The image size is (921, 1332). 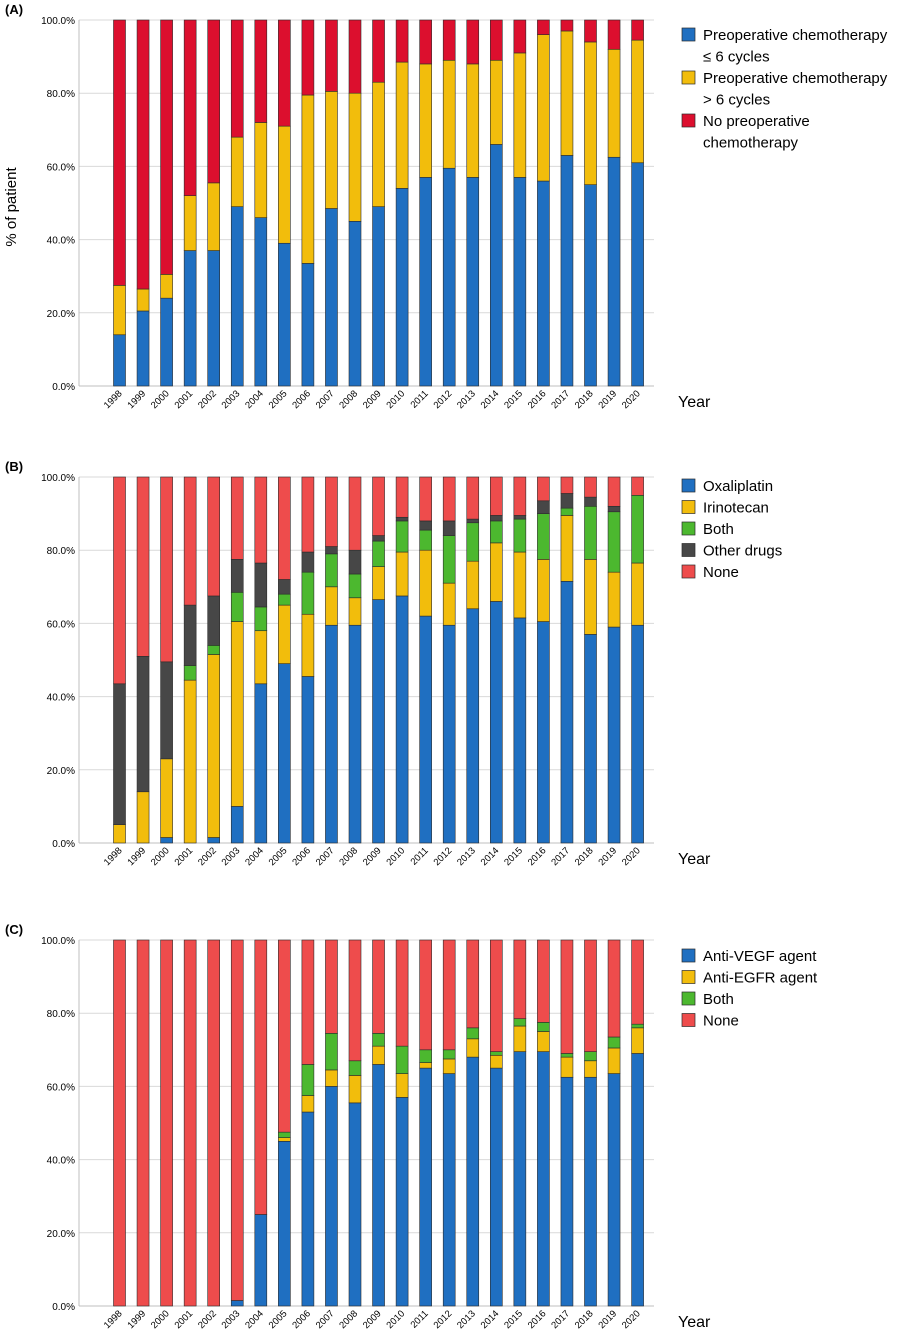 What do you see at coordinates (254, 399) in the screenshot?
I see `x-tick-label: 2004` at bounding box center [254, 399].